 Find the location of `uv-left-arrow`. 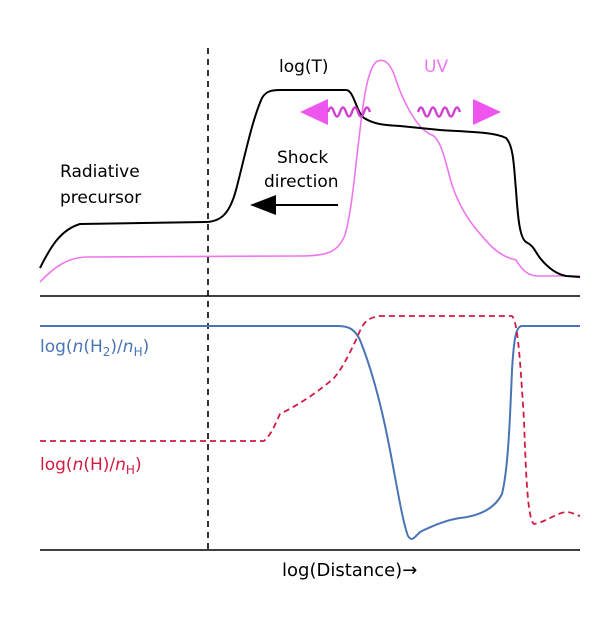

uv-left-arrow is located at coordinates (336, 112).